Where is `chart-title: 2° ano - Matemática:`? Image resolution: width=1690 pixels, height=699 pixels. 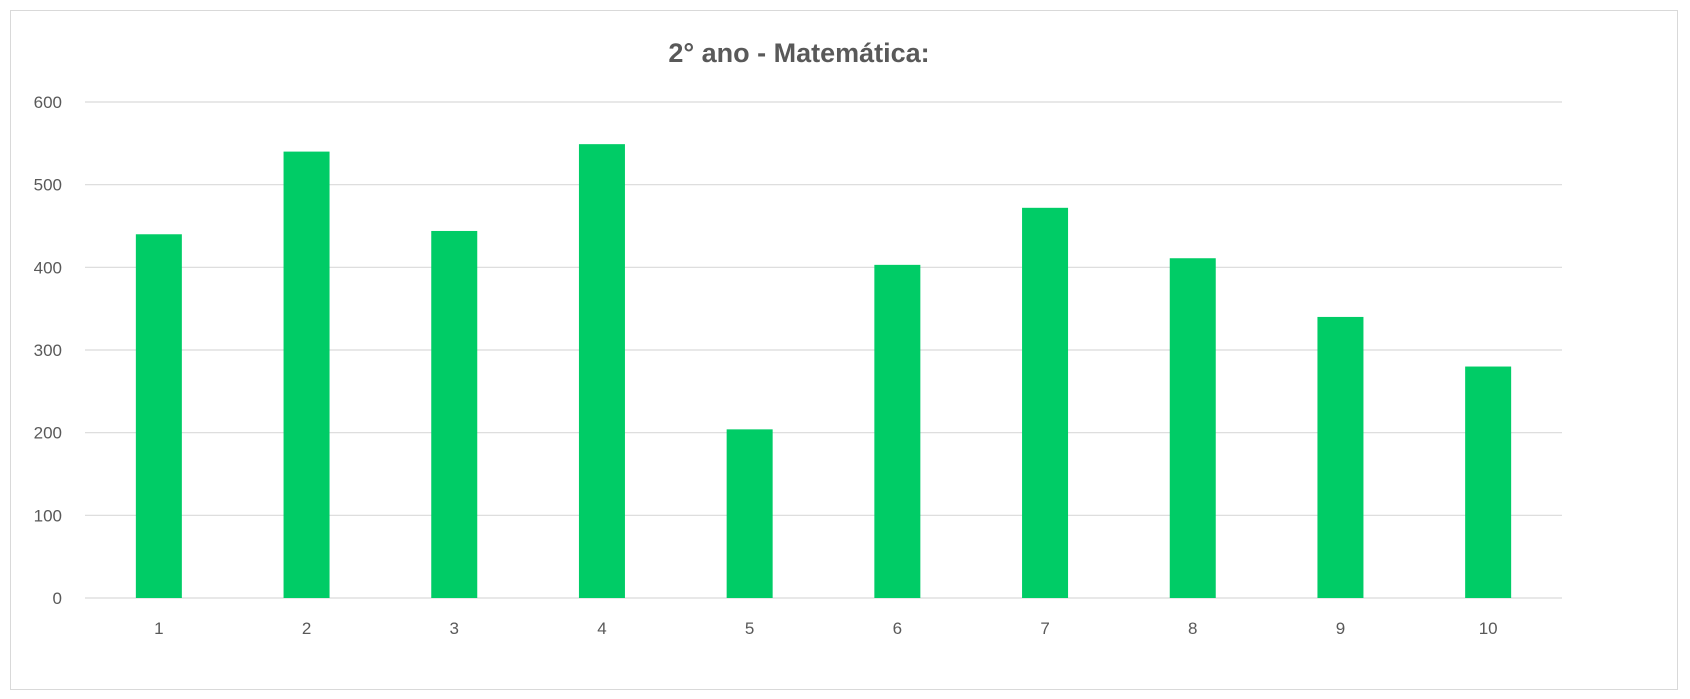 chart-title: 2° ano - Matemática: is located at coordinates (799, 53).